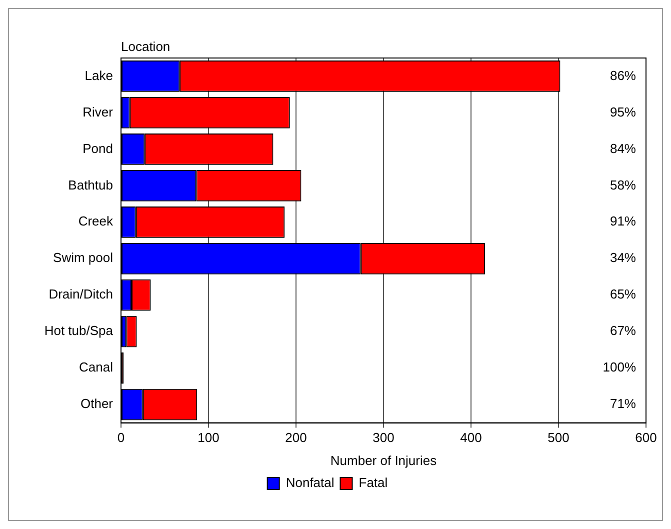  Describe the element at coordinates (310, 482) in the screenshot. I see `legend-label: Nonfatal` at that location.